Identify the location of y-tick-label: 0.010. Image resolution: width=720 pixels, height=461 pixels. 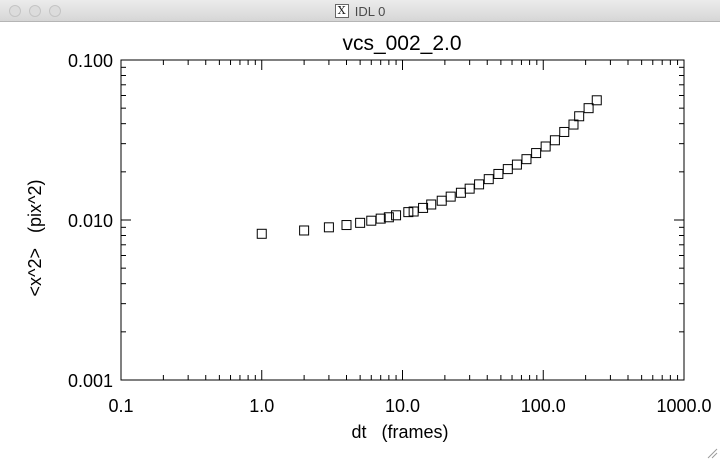
(90, 221).